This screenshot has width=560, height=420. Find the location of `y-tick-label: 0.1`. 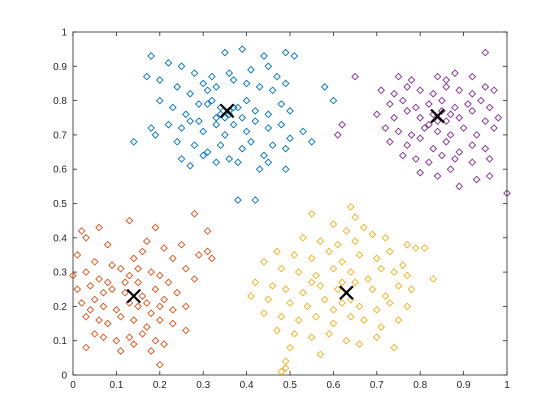

y-tick-label: 0.1 is located at coordinates (60, 341).